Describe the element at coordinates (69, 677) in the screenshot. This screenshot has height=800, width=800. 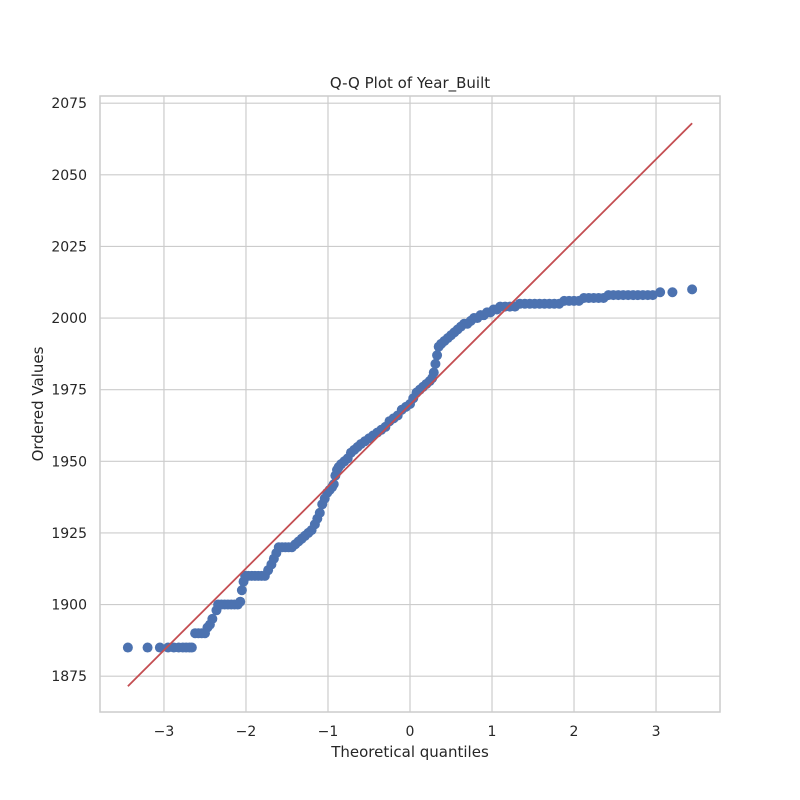
I see `y-tick-label: 1875` at that location.